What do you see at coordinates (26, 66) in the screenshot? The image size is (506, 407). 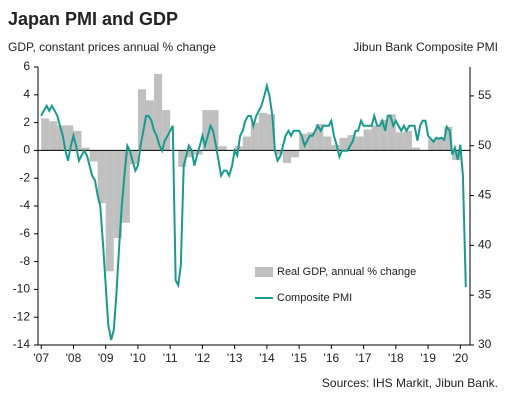 I see `y-tick-label: 6` at bounding box center [26, 66].